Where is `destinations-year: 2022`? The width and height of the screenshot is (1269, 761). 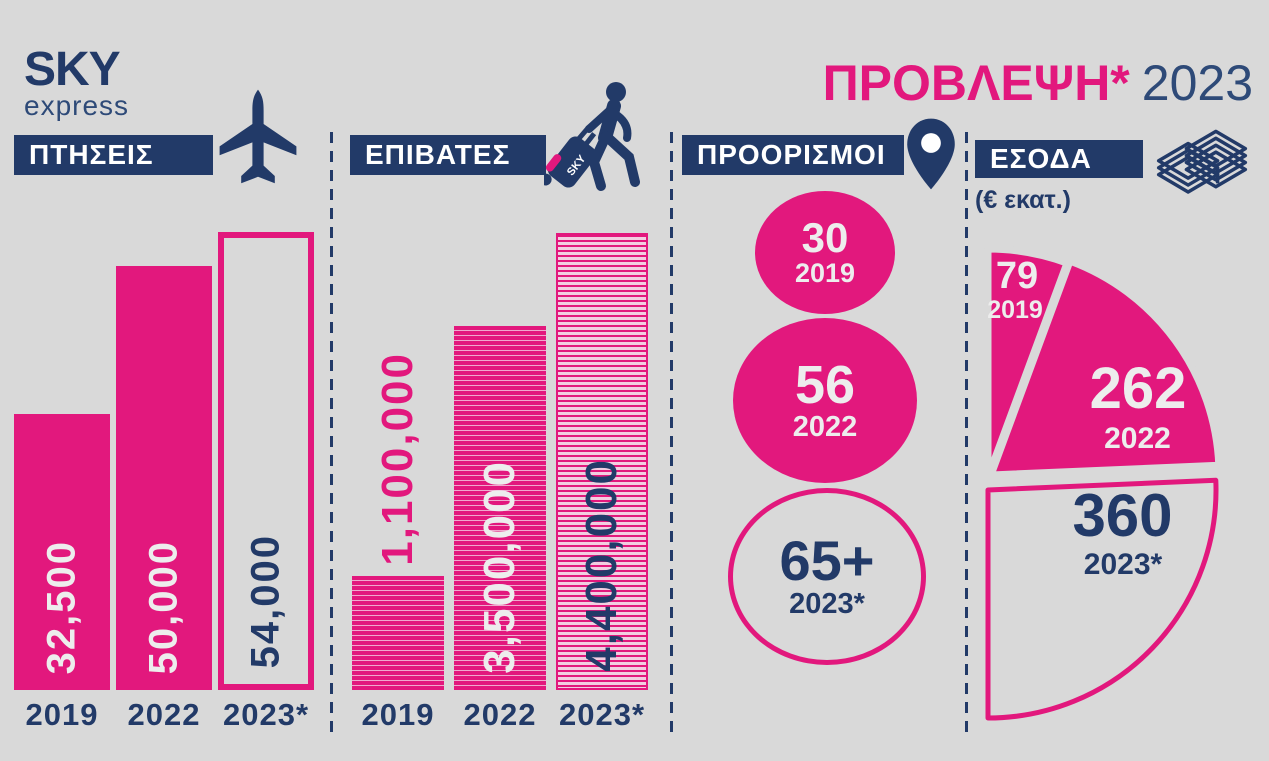
destinations-year: 2022 is located at coordinates (825, 426).